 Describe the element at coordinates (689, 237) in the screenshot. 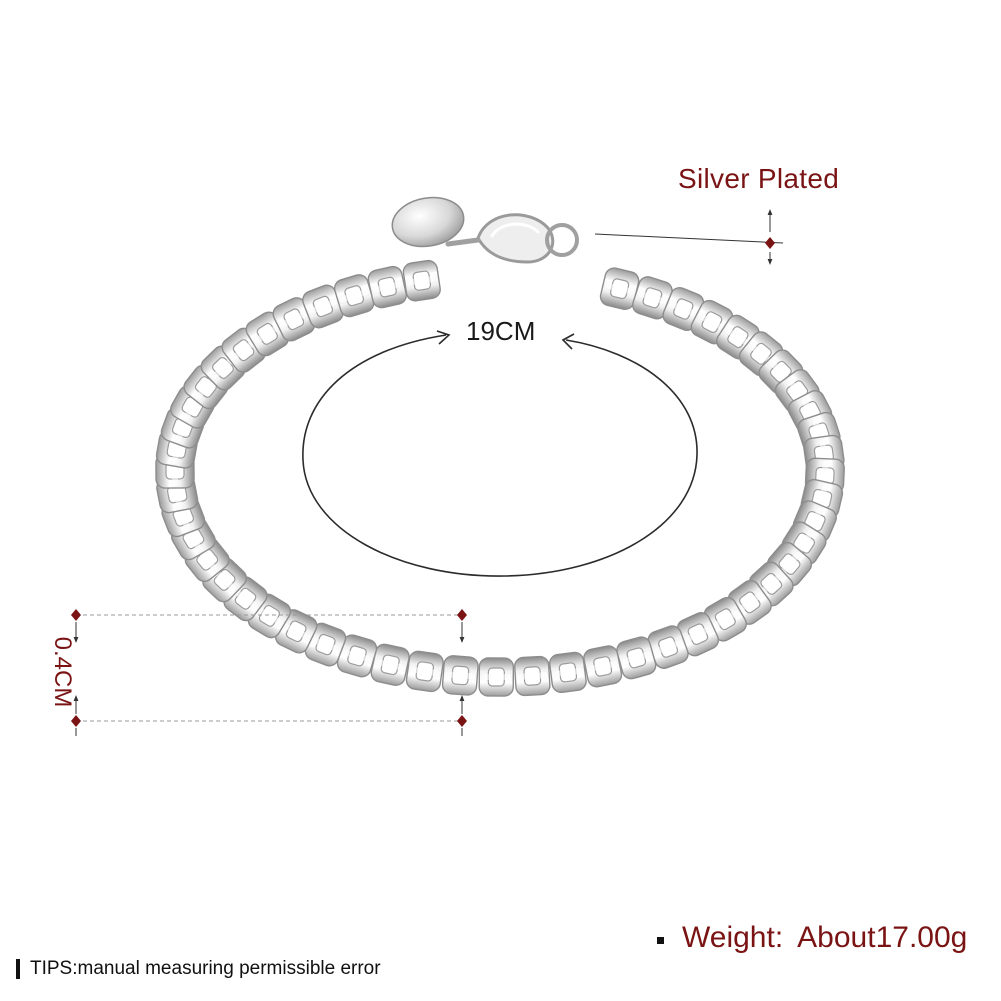

I see `material-pointer` at that location.